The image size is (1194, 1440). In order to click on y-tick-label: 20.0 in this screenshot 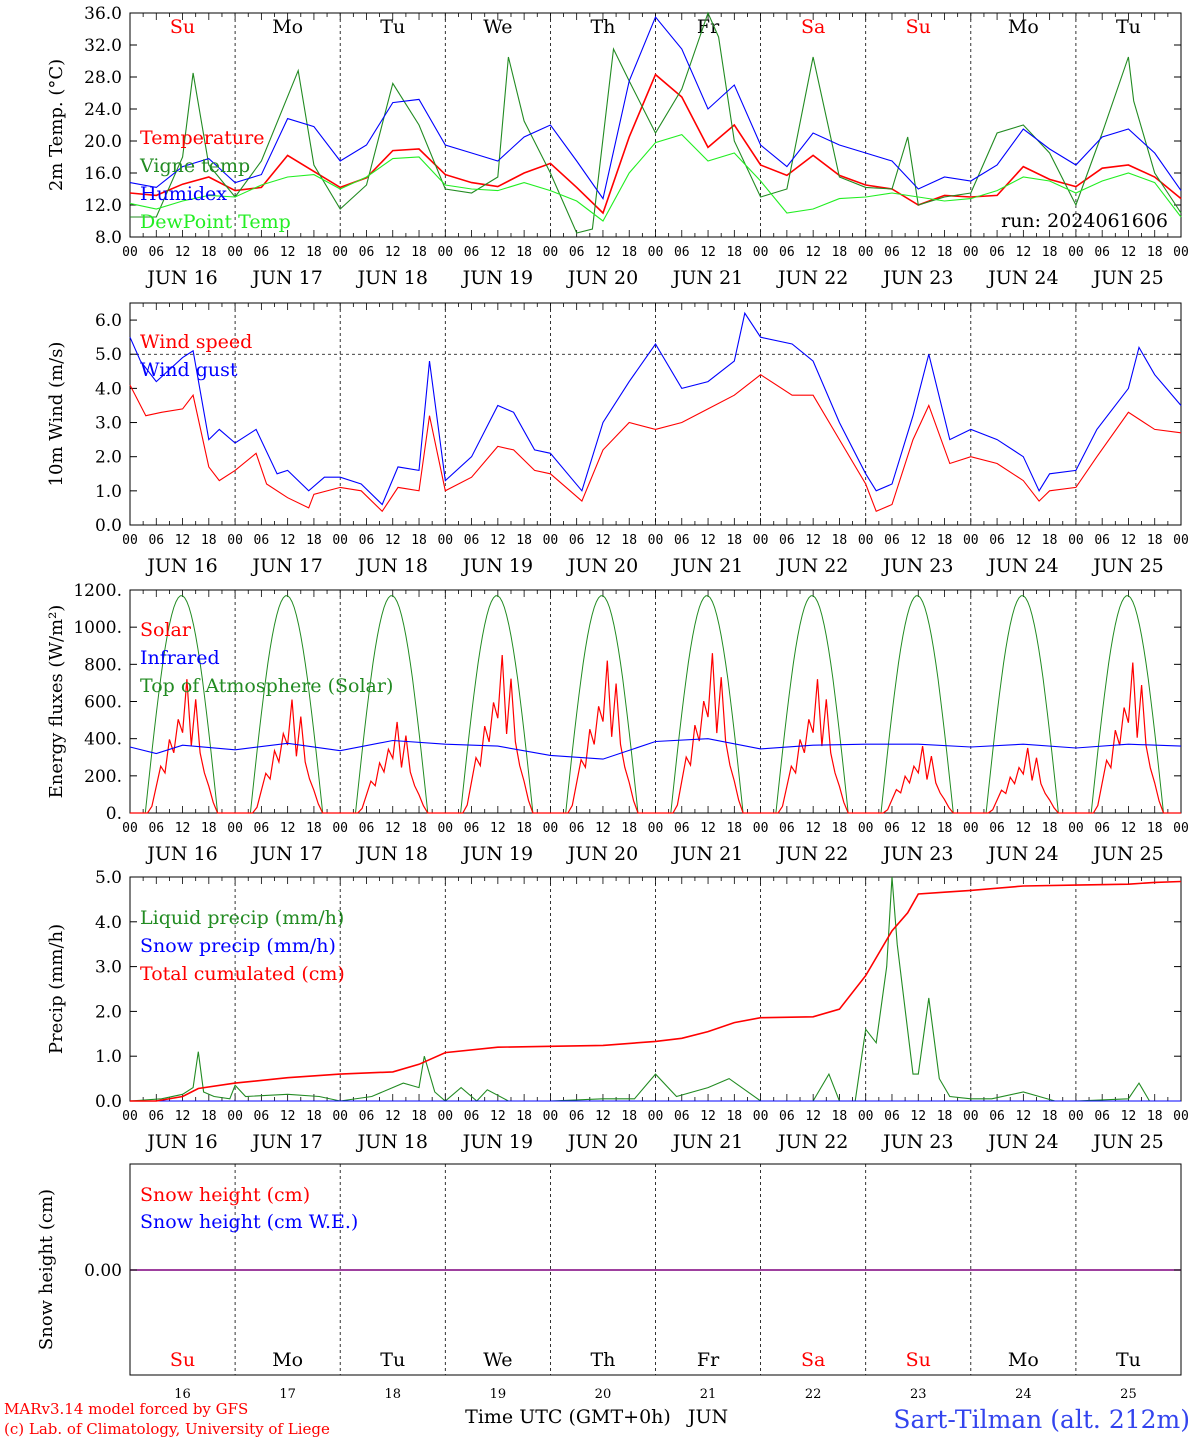, I will do `click(103, 142)`.